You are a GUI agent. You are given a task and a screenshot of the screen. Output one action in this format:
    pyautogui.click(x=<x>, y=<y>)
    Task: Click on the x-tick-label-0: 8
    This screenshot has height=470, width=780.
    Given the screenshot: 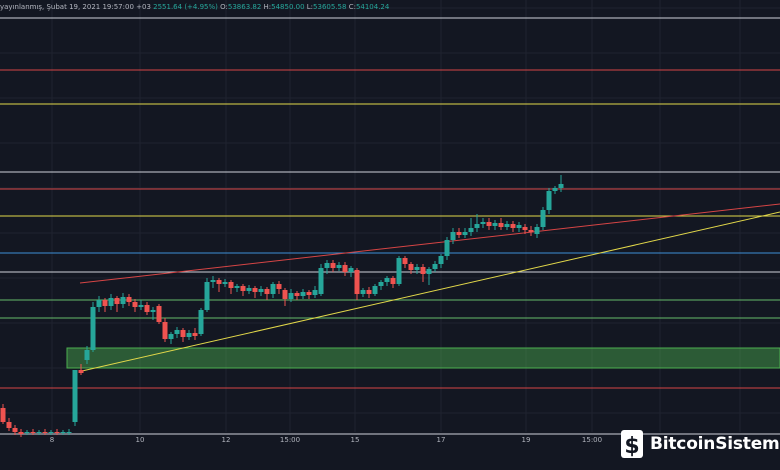 What is the action you would take?
    pyautogui.click(x=52, y=440)
    